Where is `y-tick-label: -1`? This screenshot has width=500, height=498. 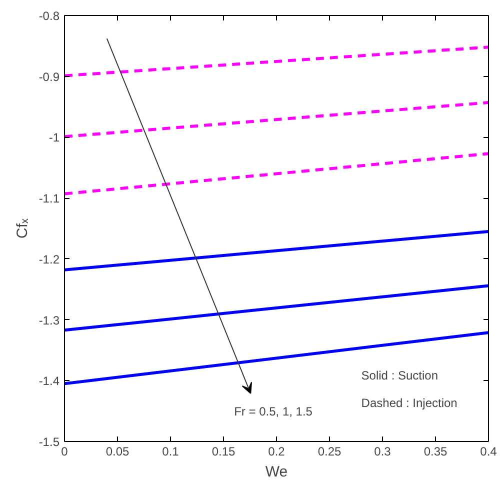
y-tick-label: -1 is located at coordinates (54, 137).